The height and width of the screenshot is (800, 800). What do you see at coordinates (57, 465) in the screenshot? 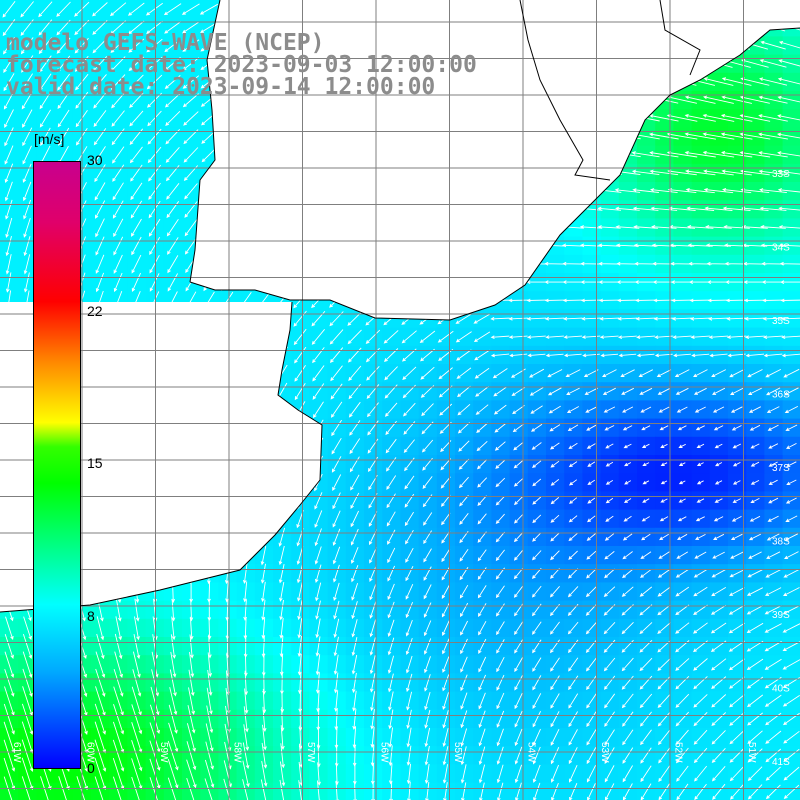
I see `colorbar` at bounding box center [57, 465].